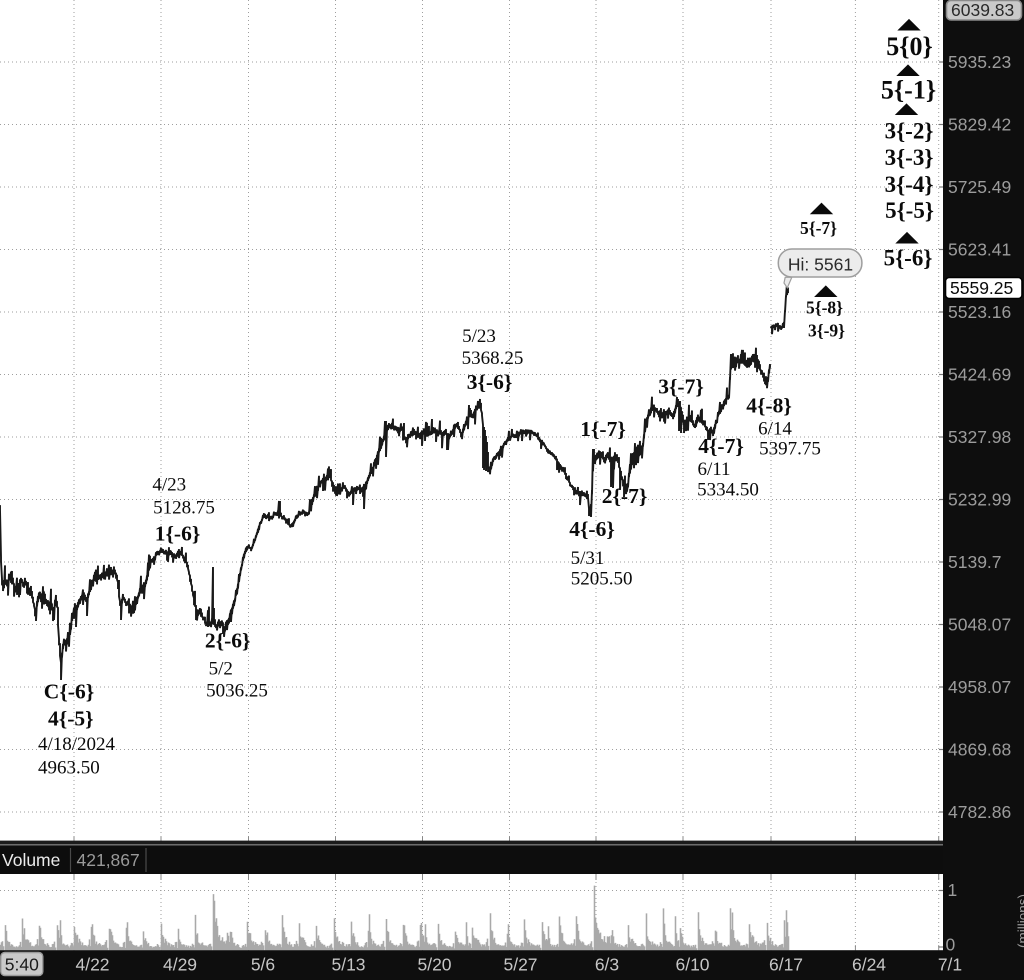 This screenshot has height=980, width=1024. Describe the element at coordinates (790, 449) in the screenshot. I see `svg-text: 5397.75` at that location.